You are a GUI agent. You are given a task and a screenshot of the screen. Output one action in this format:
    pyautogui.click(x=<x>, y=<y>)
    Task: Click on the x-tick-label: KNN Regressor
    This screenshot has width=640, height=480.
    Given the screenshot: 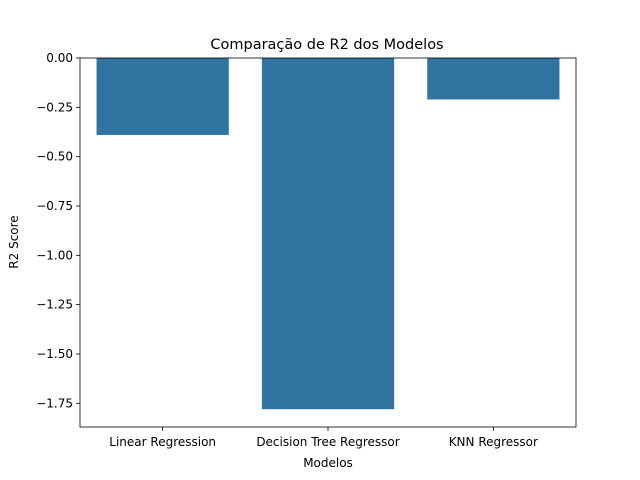 What is the action you would take?
    pyautogui.click(x=493, y=442)
    